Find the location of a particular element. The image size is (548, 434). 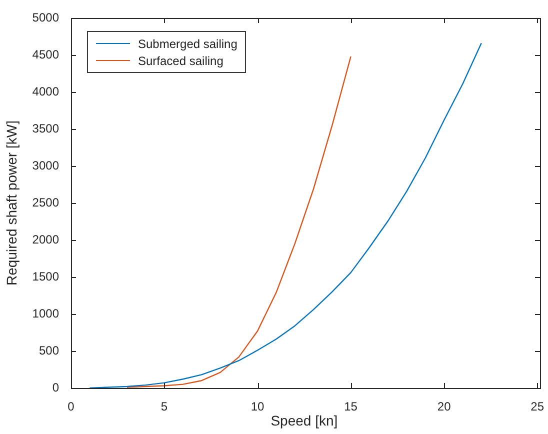

x-tick-label: 25 is located at coordinates (537, 407).